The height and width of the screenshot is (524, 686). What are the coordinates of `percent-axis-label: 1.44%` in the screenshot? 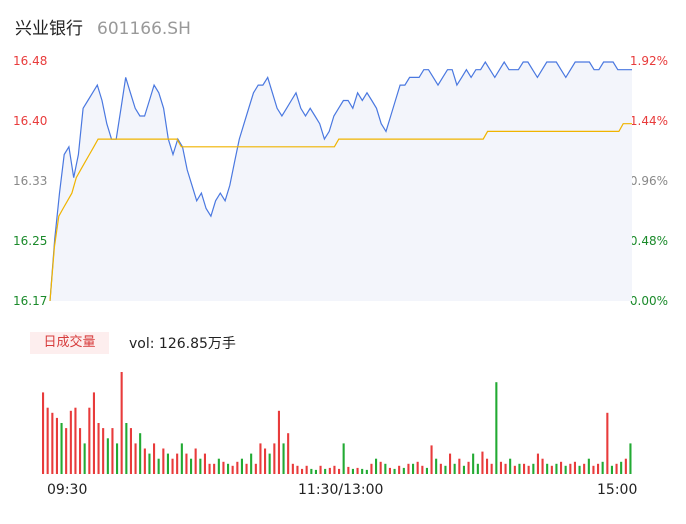 It's located at (648, 121).